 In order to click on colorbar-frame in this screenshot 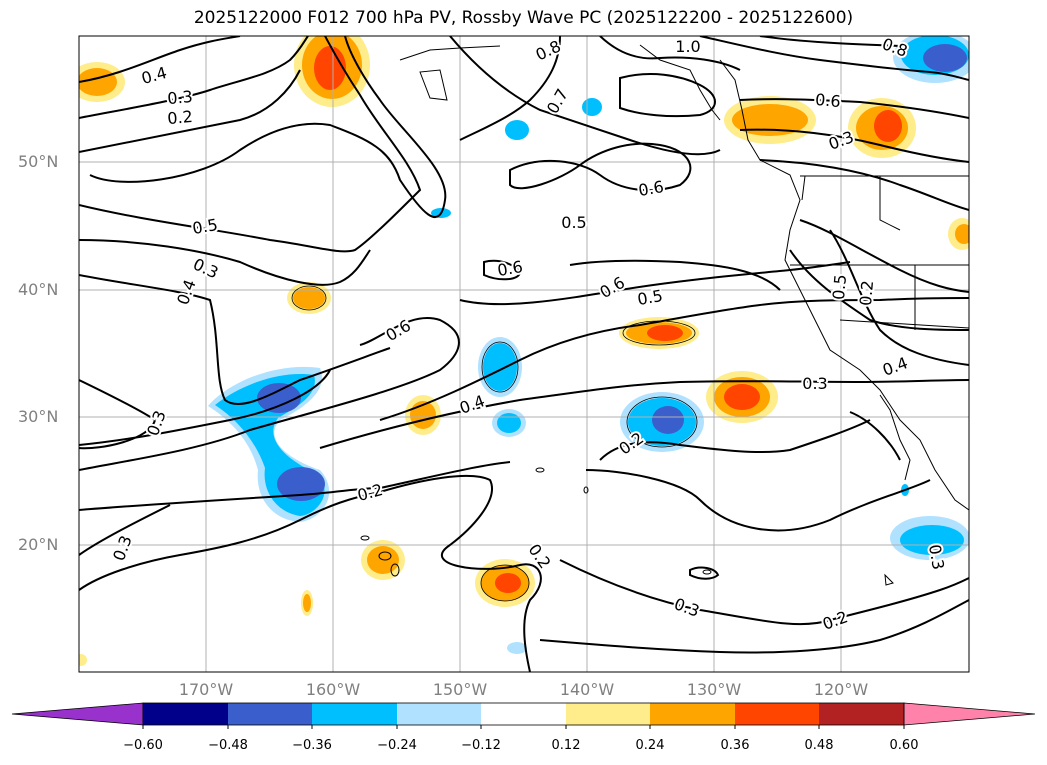, I will do `click(523, 714)`.